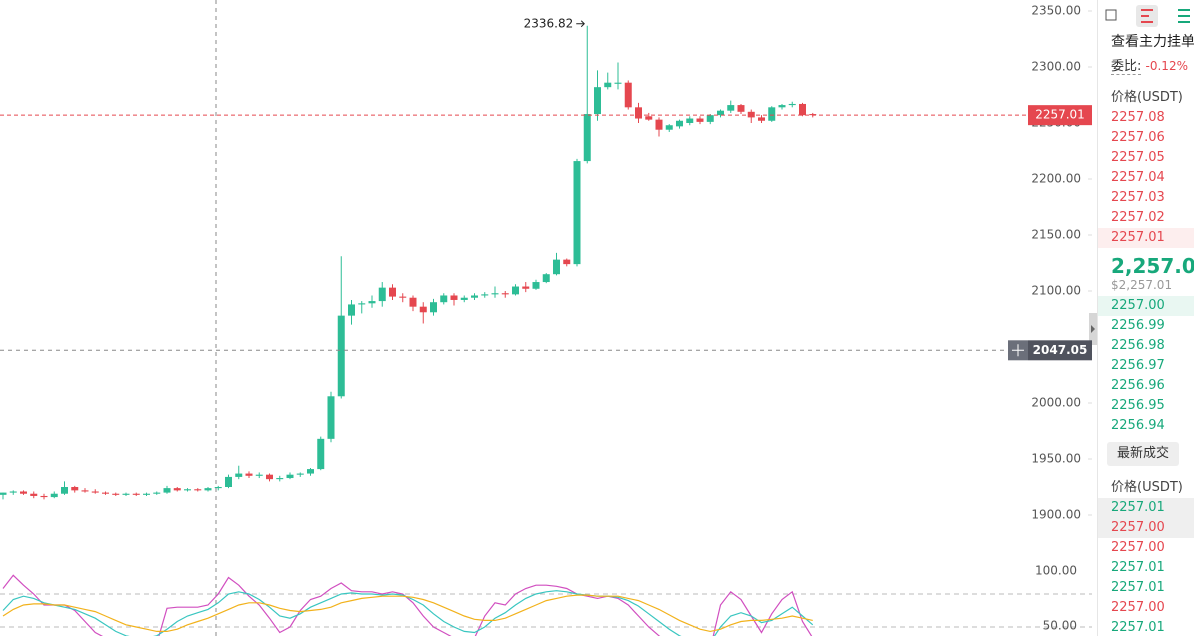  I want to click on book-header: 价格(USDT), so click(1147, 97).